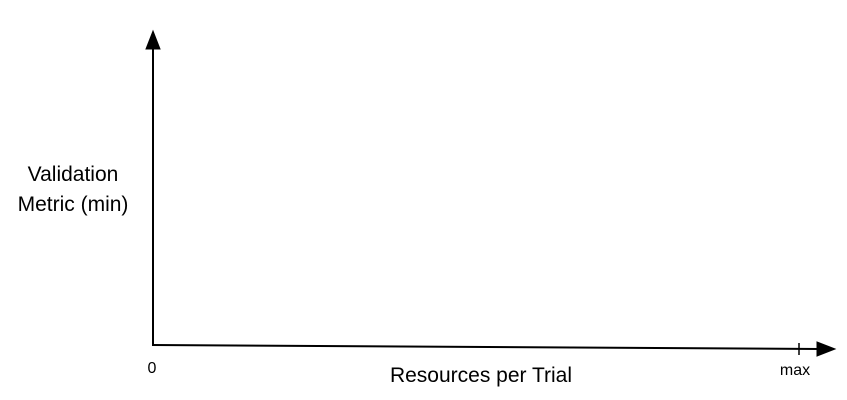  What do you see at coordinates (73, 174) in the screenshot?
I see `y-axis-title-line-1: Validation` at bounding box center [73, 174].